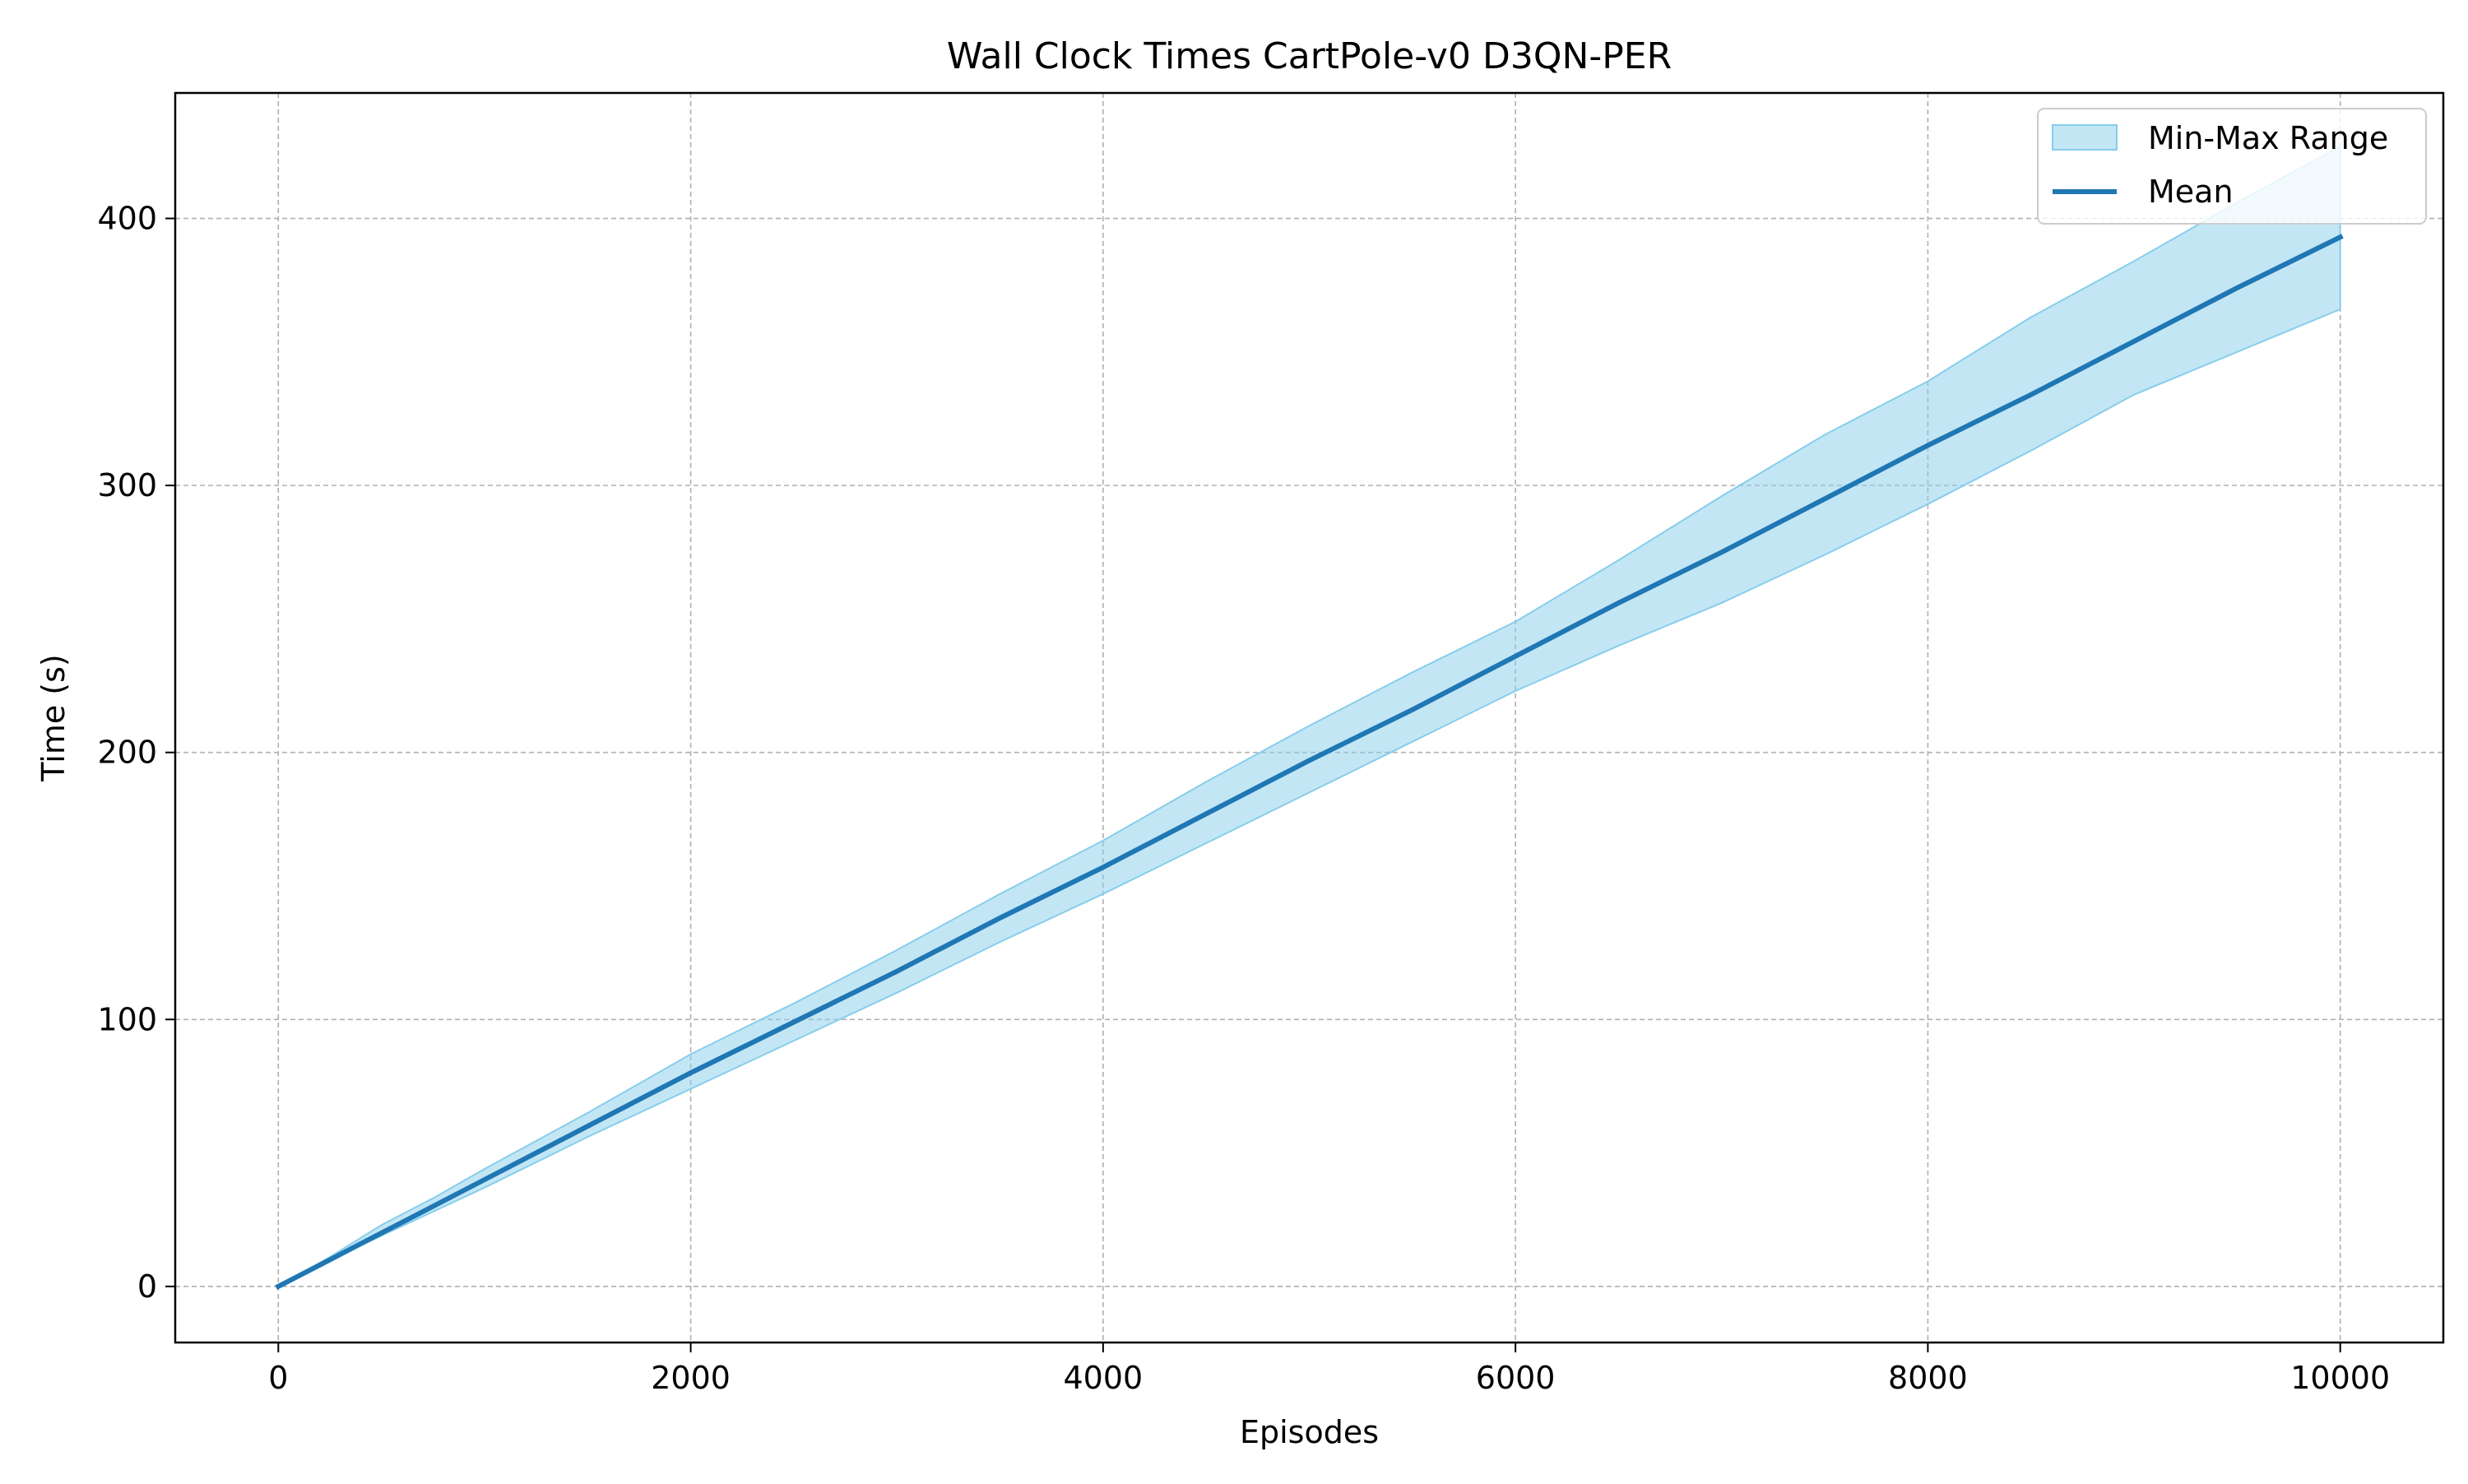  I want to click on x-tick-label: 10000, so click(2340, 1378).